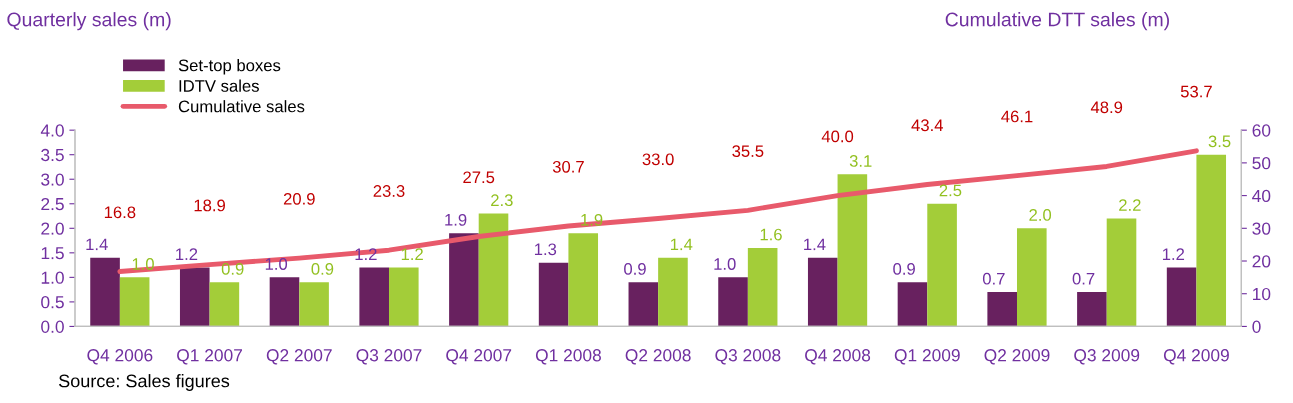 This screenshot has height=403, width=1293. Describe the element at coordinates (52, 277) in the screenshot. I see `y-tick-label: 1.0` at that location.